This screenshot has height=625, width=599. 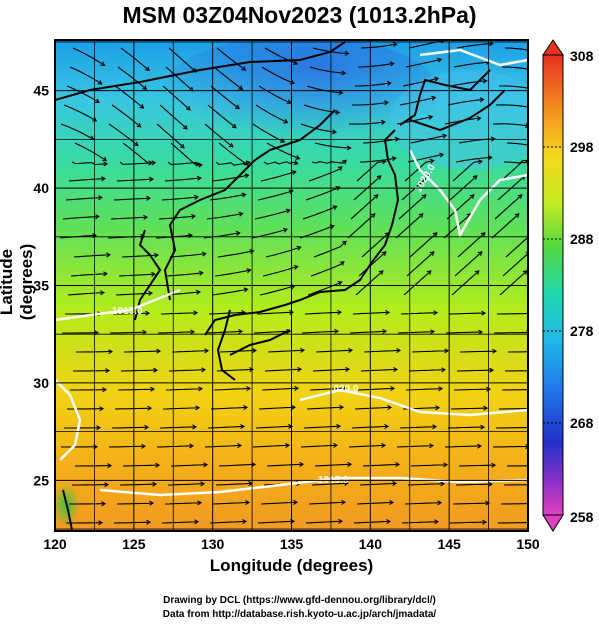 What do you see at coordinates (582, 423) in the screenshot?
I see `colorbar-label: 268` at bounding box center [582, 423].